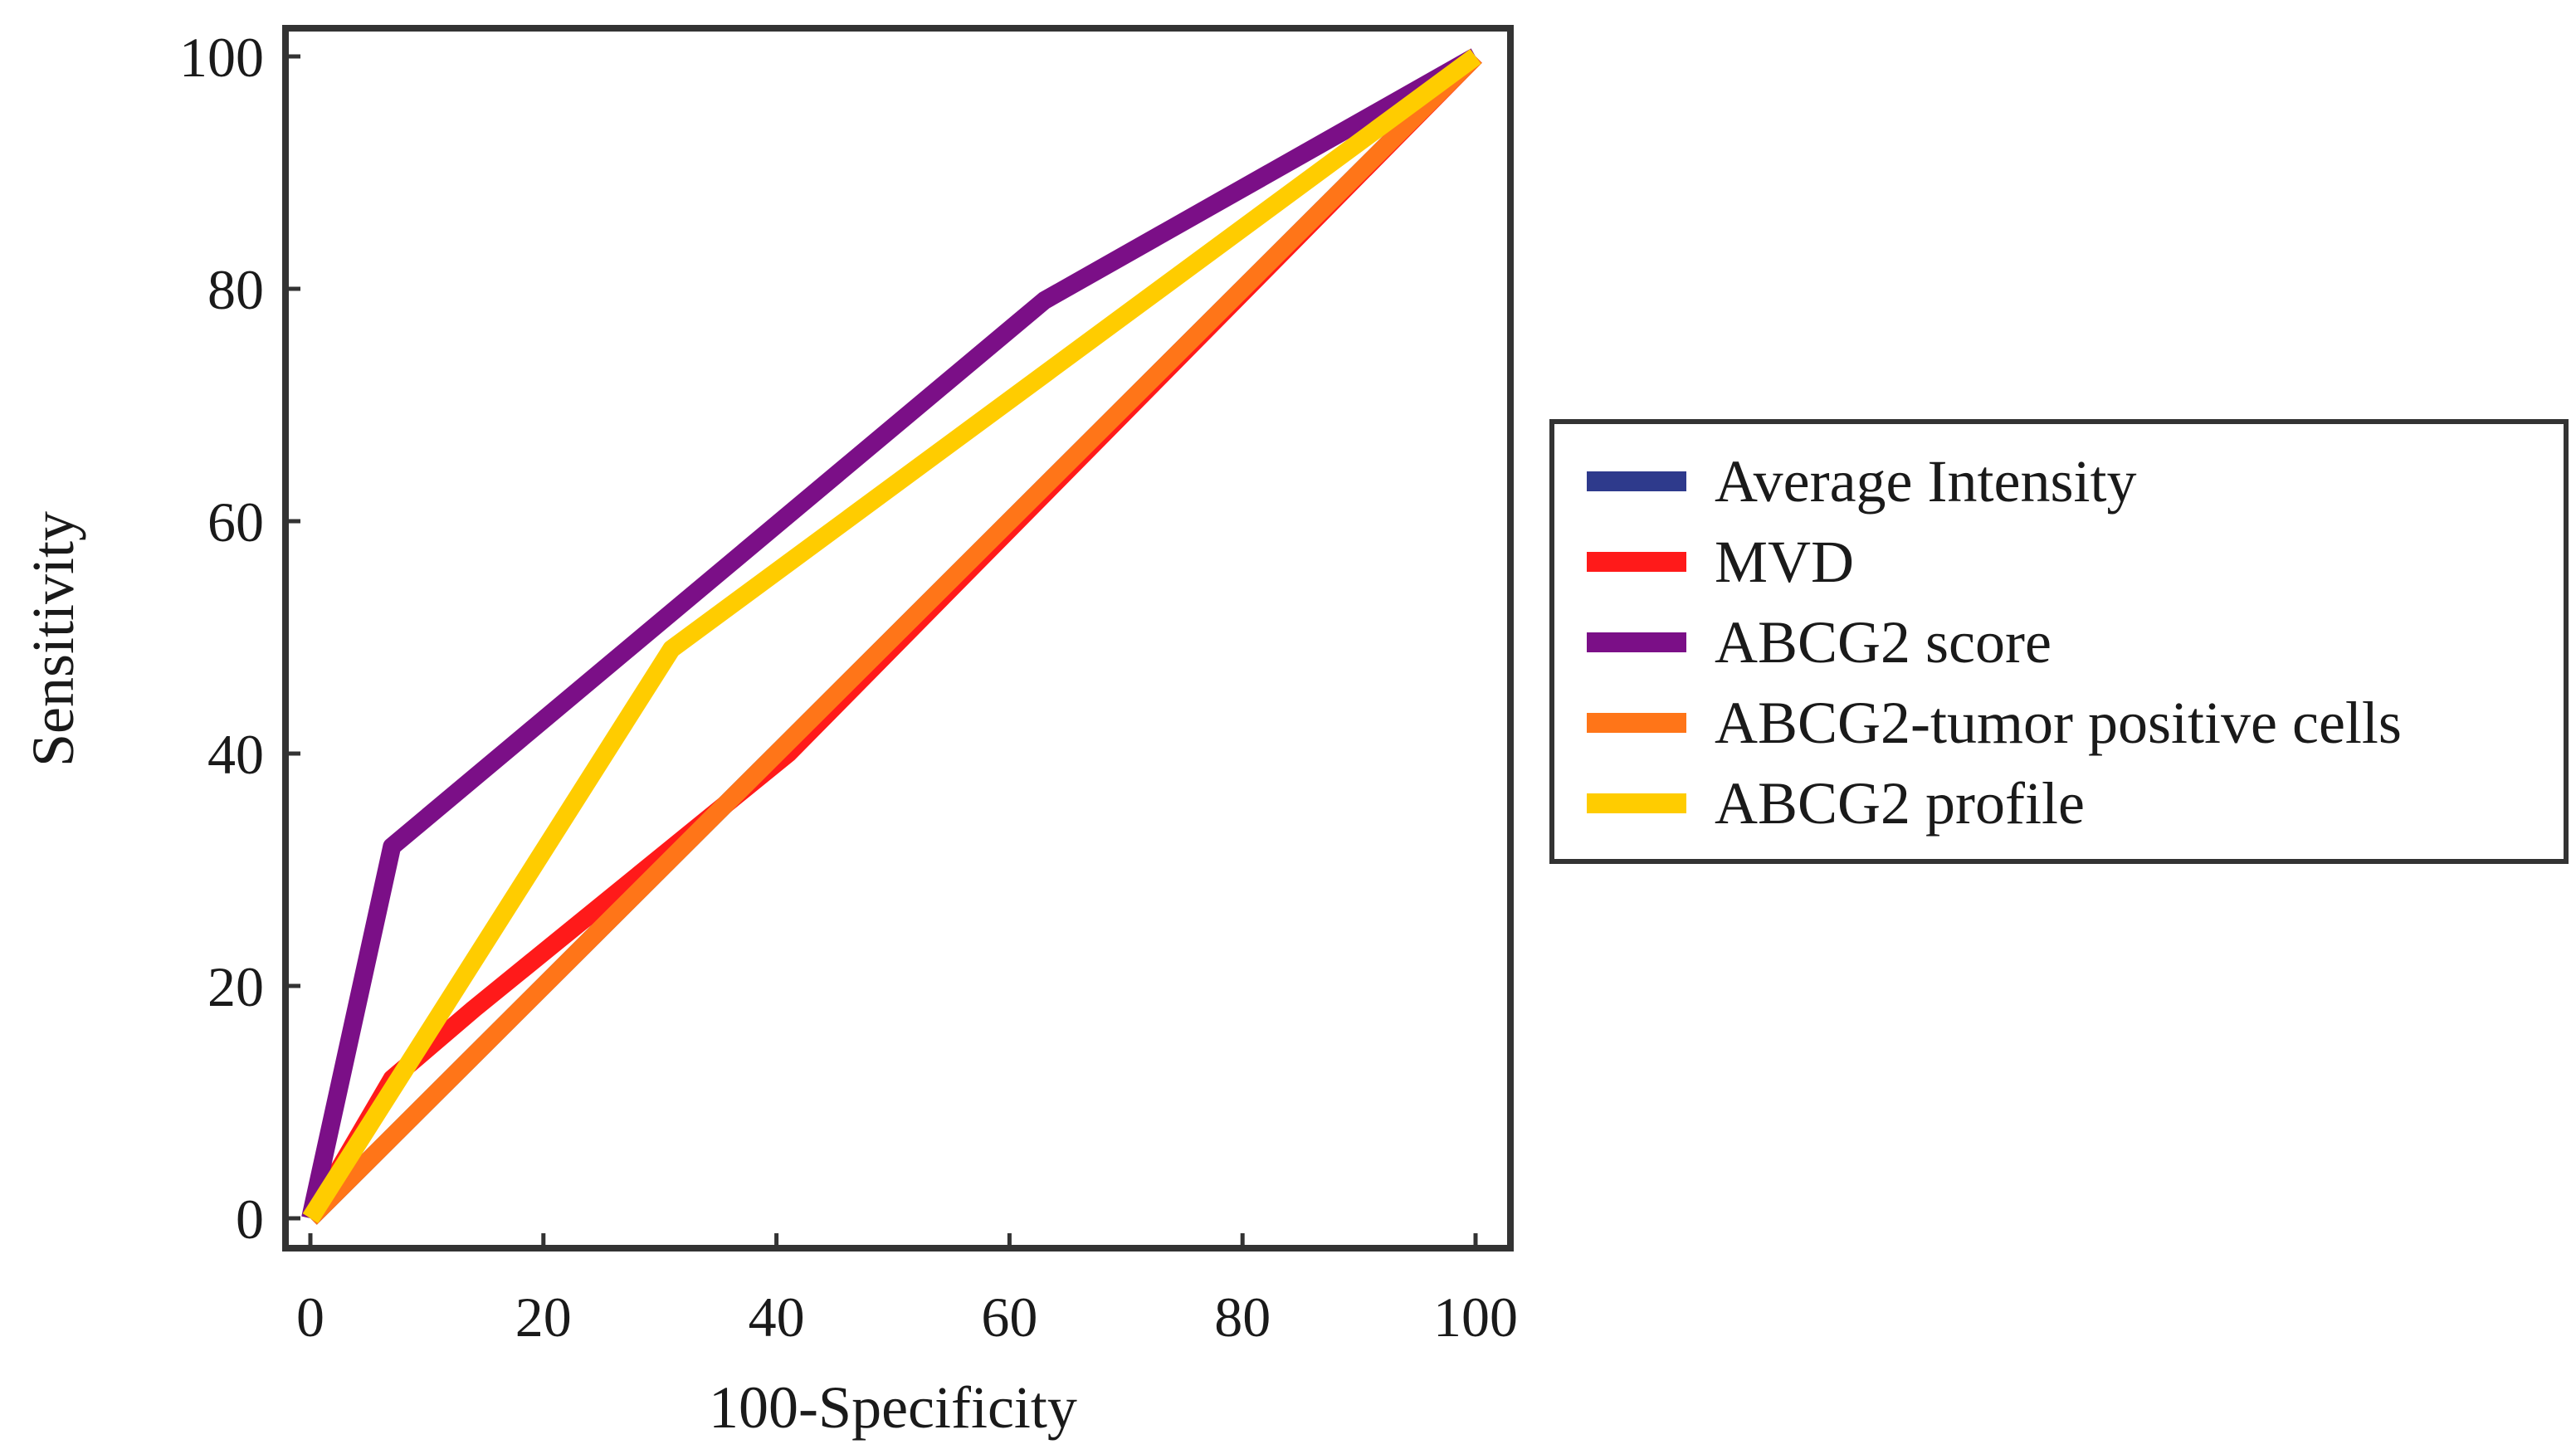  Describe the element at coordinates (777, 1317) in the screenshot. I see `x-tick-label: 40` at that location.